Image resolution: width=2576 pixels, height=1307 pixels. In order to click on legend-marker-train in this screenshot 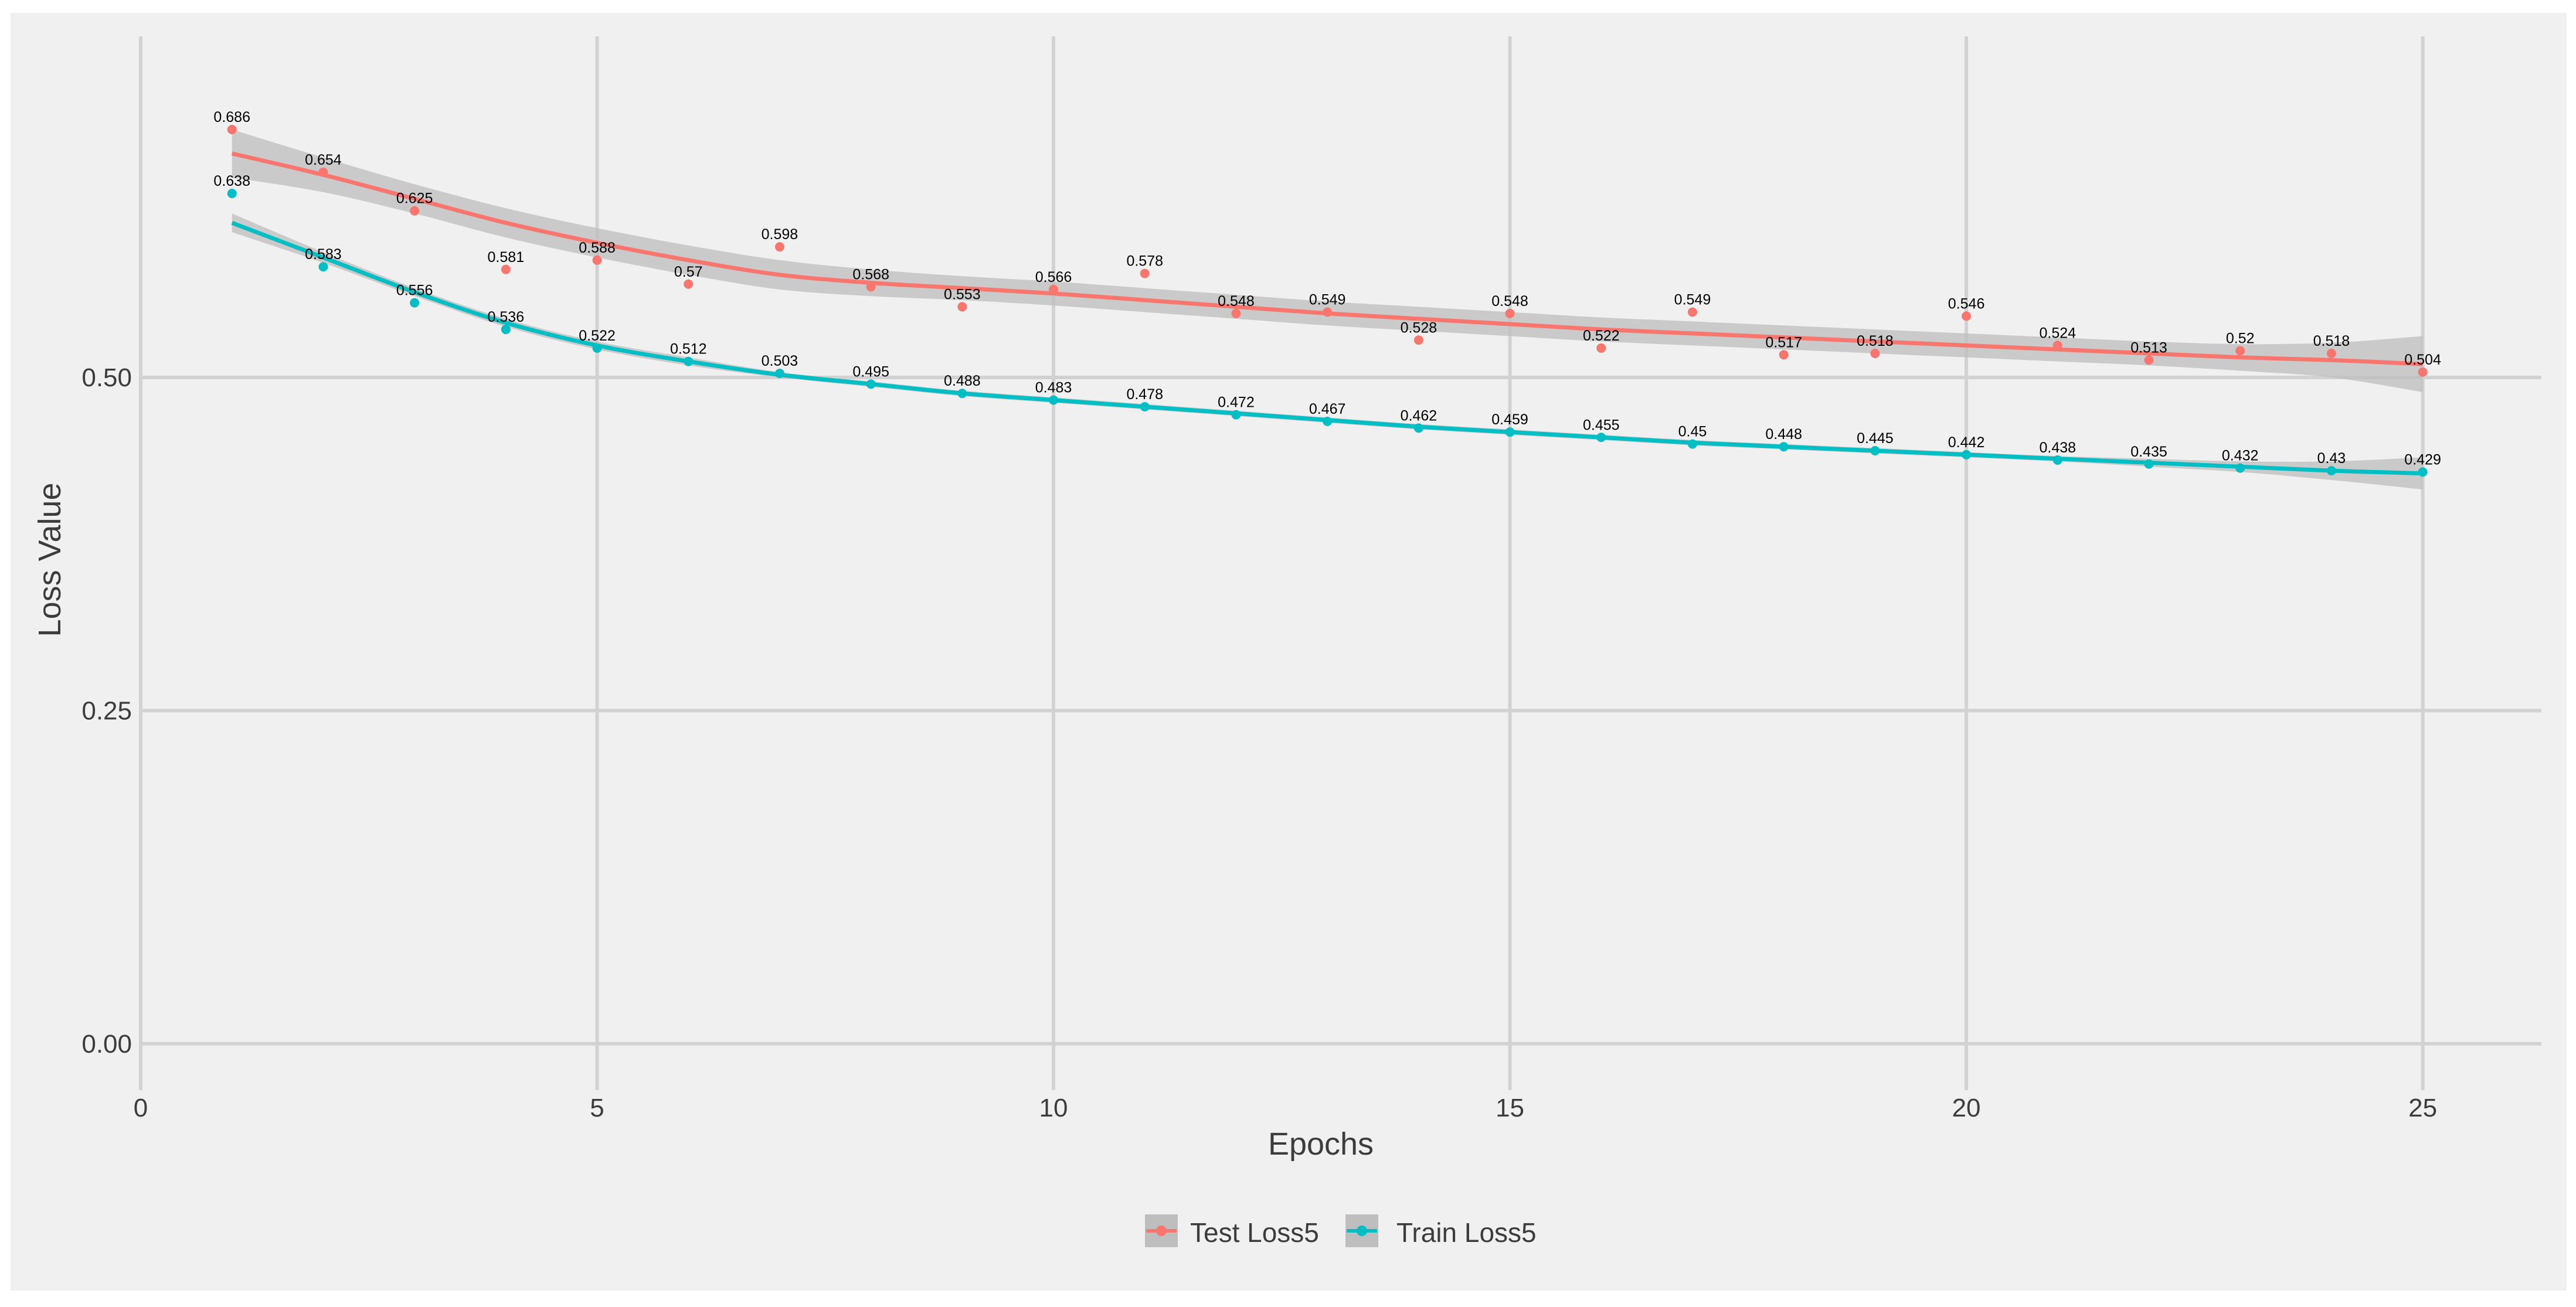, I will do `click(1362, 1231)`.